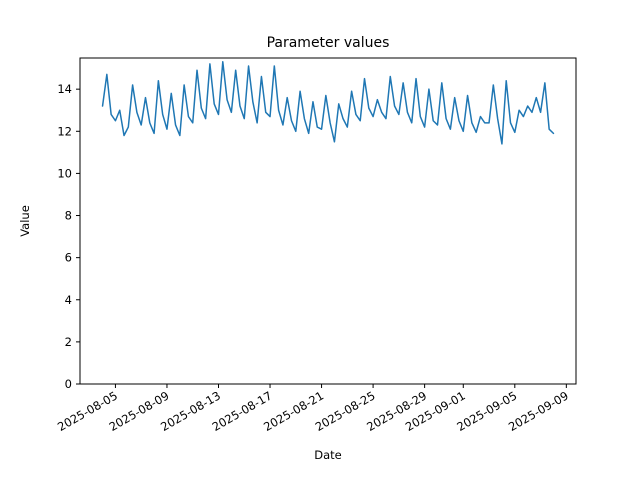  I want to click on y-tick-label: 12, so click(64, 131).